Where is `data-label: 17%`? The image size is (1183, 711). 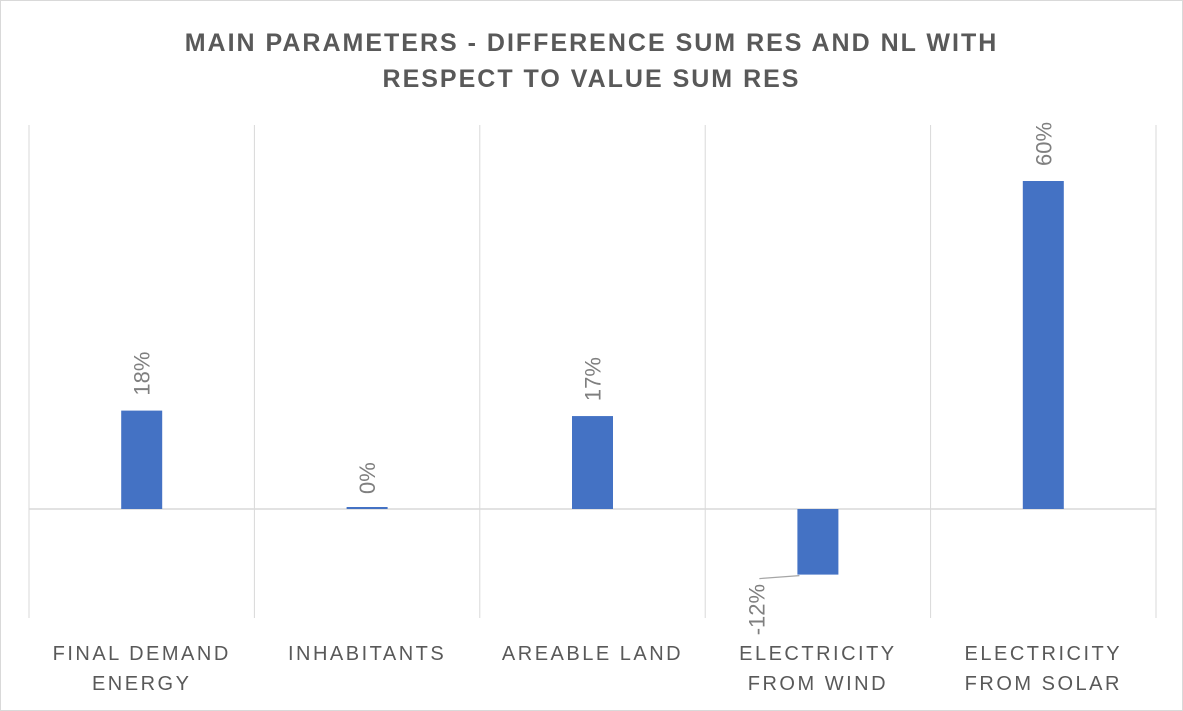
data-label: 17% is located at coordinates (593, 379).